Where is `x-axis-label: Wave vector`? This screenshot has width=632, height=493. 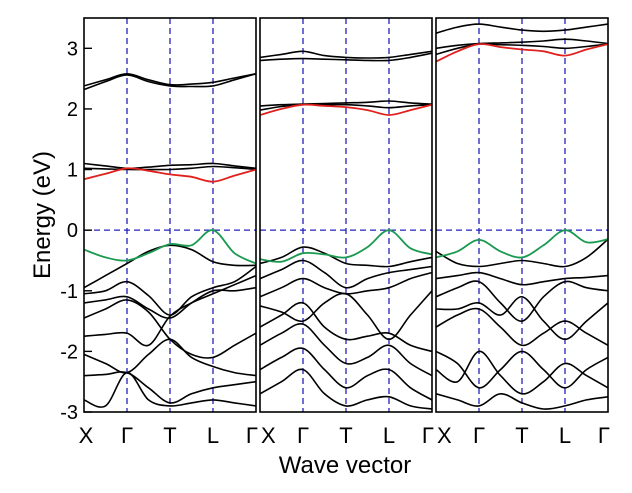
x-axis-label: Wave vector is located at coordinates (345, 465).